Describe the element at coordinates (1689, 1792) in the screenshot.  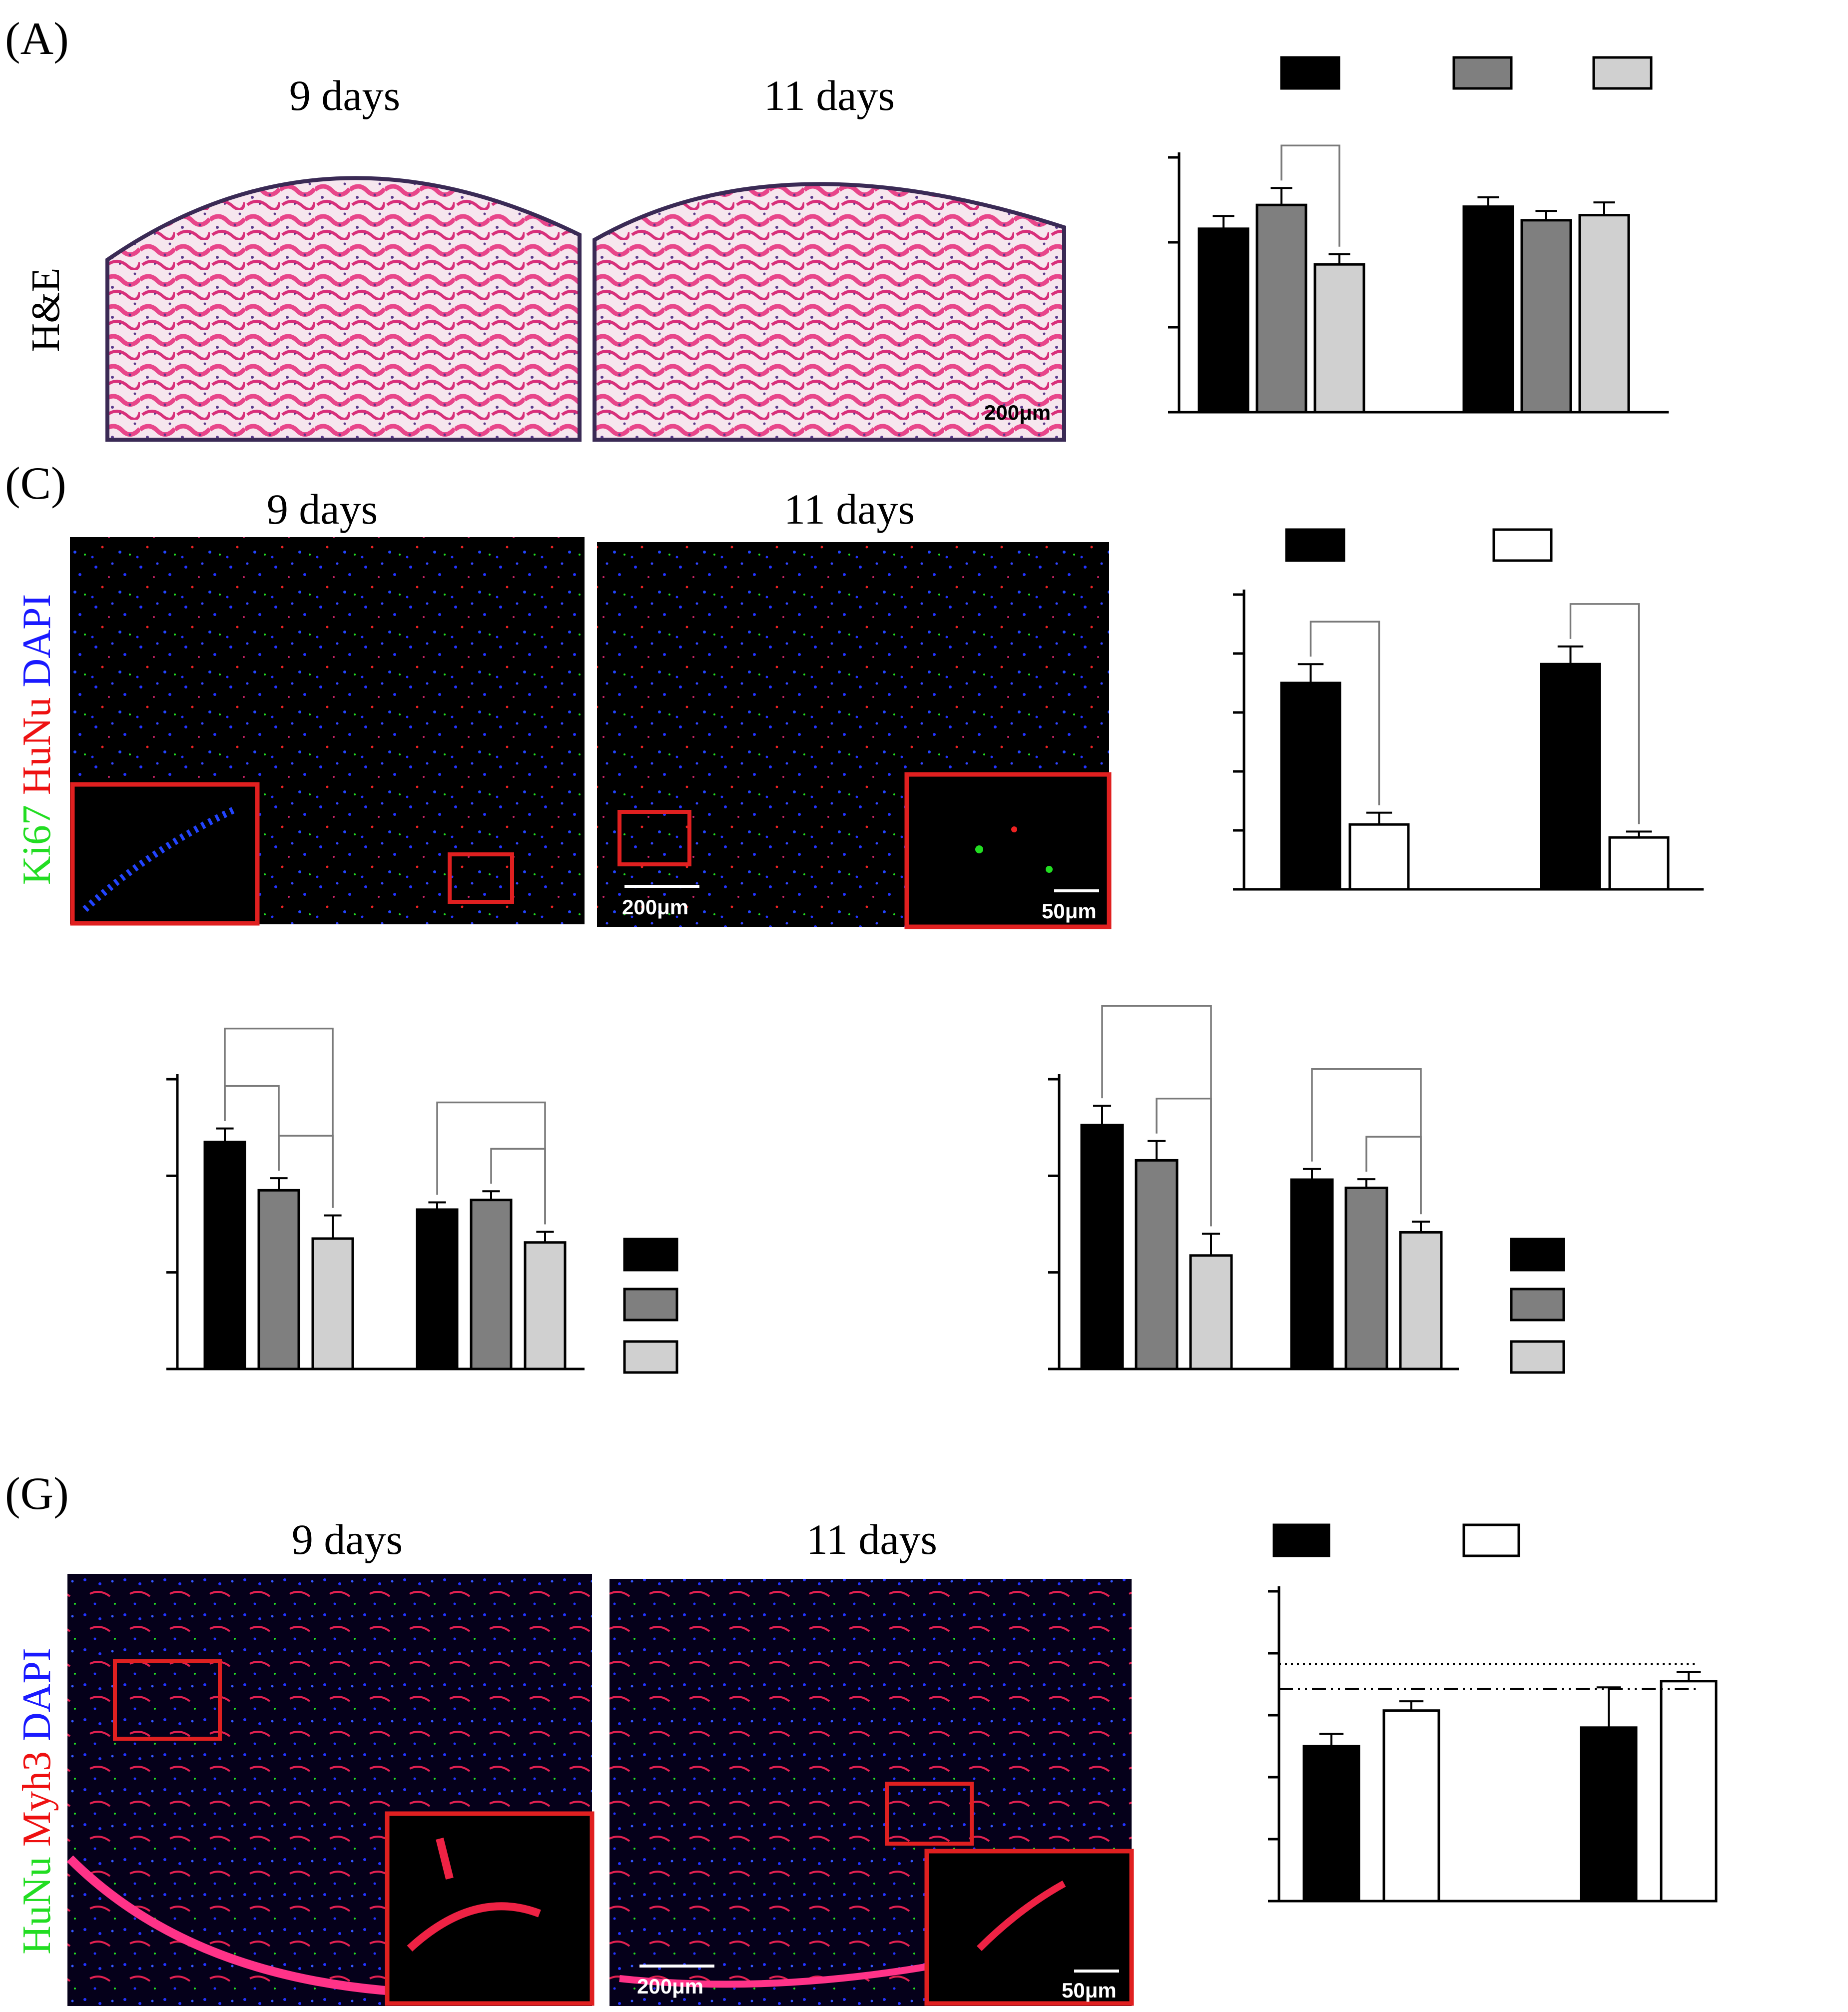
I see `bar-11-days-fusion` at that location.